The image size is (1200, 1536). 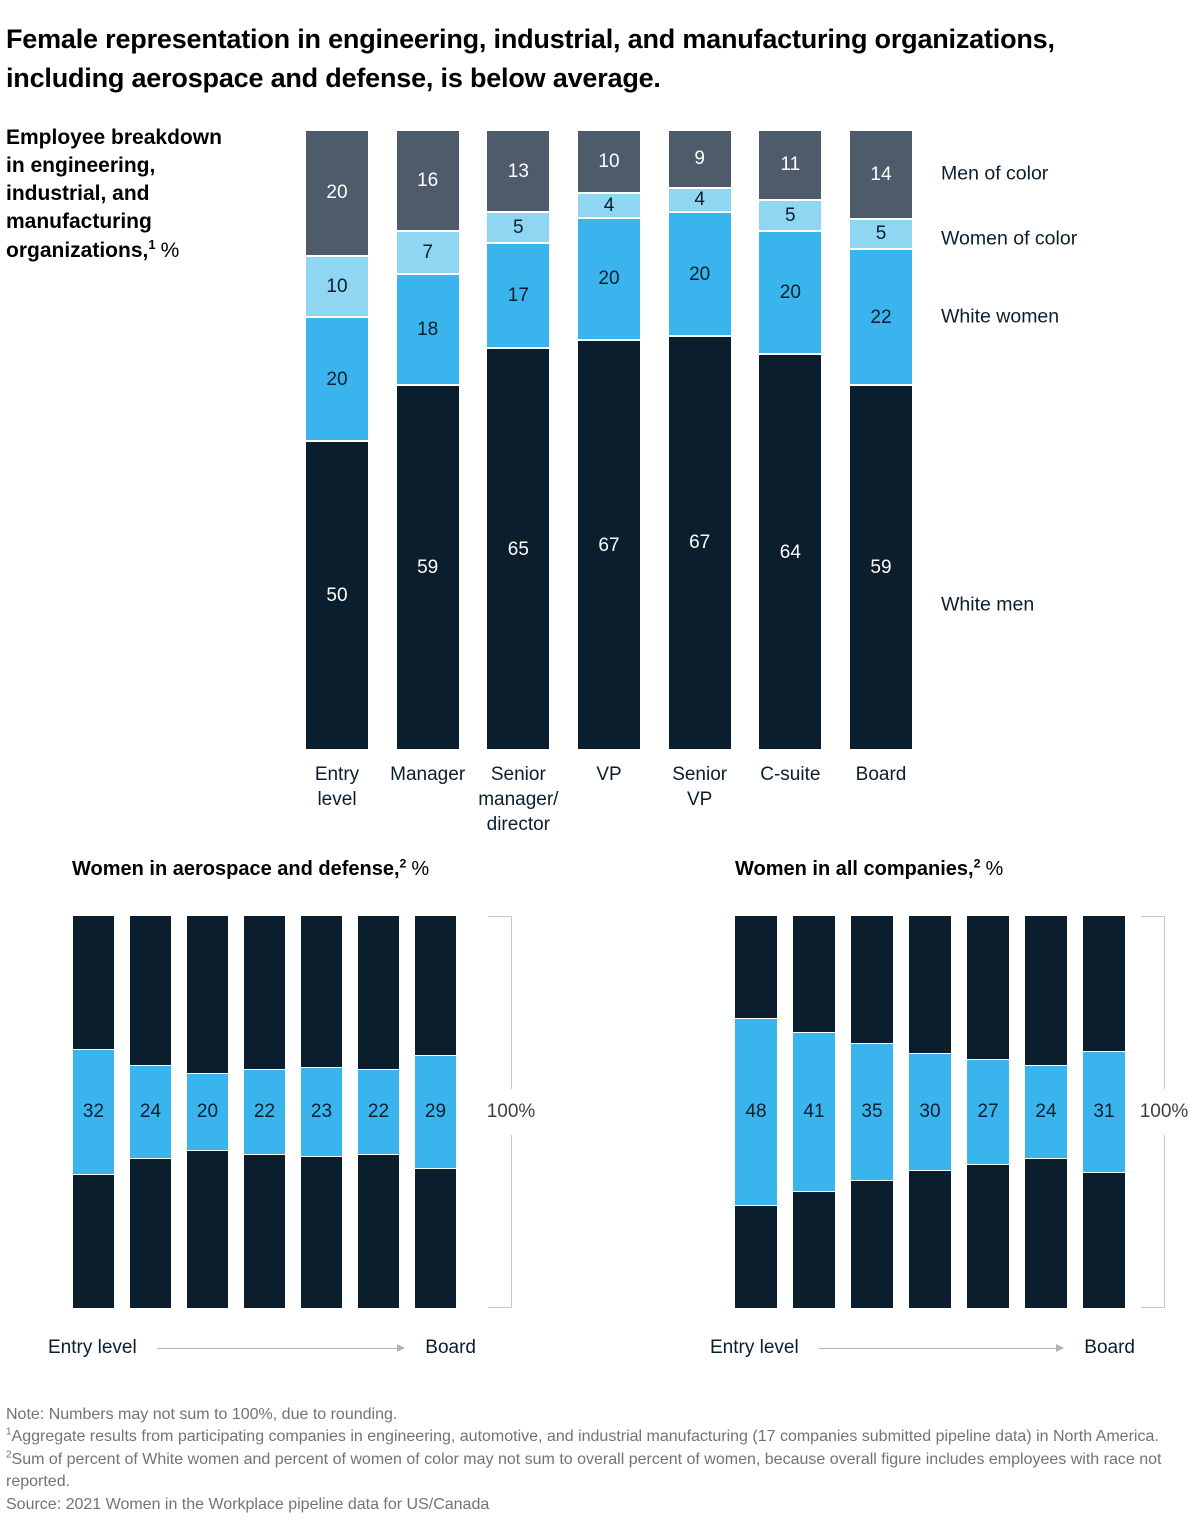 I want to click on stacked-bar-5: 9 4 20 67, so click(x=699, y=440).